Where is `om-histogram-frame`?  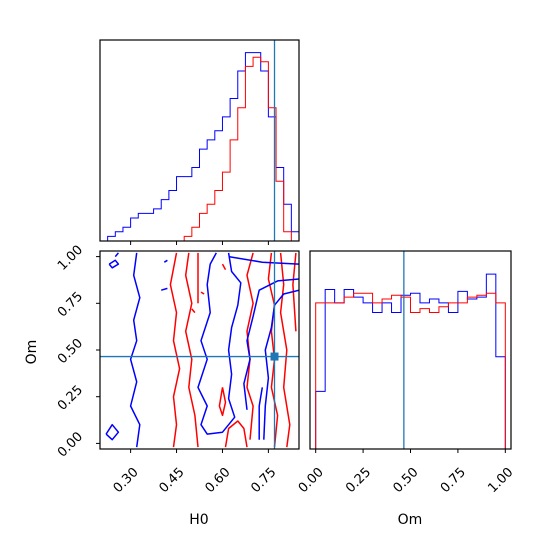 om-histogram-frame is located at coordinates (410, 350).